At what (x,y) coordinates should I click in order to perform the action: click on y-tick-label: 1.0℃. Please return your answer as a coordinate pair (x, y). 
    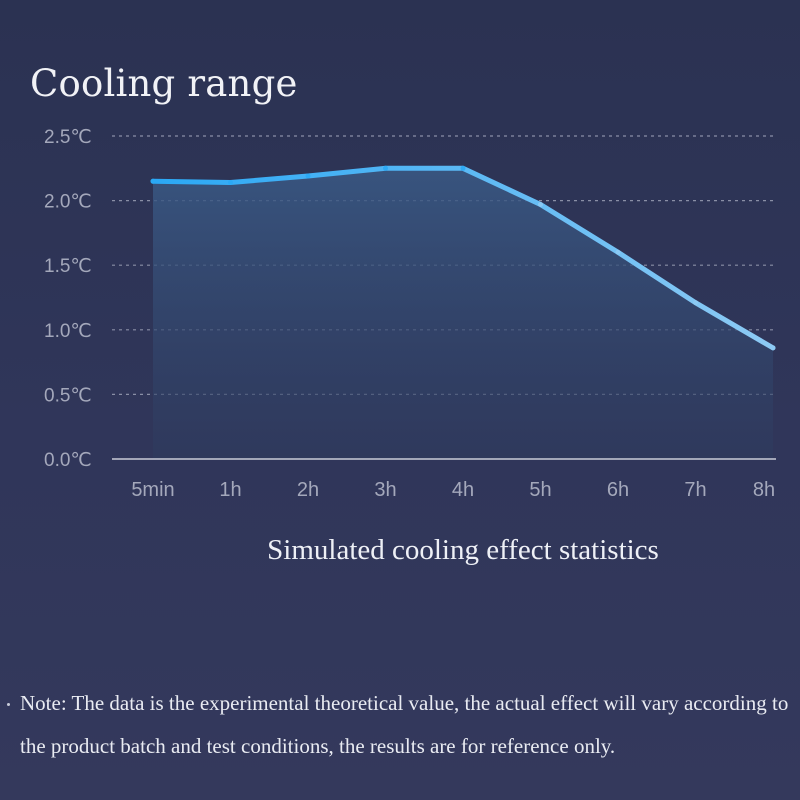
    Looking at the image, I should click on (68, 331).